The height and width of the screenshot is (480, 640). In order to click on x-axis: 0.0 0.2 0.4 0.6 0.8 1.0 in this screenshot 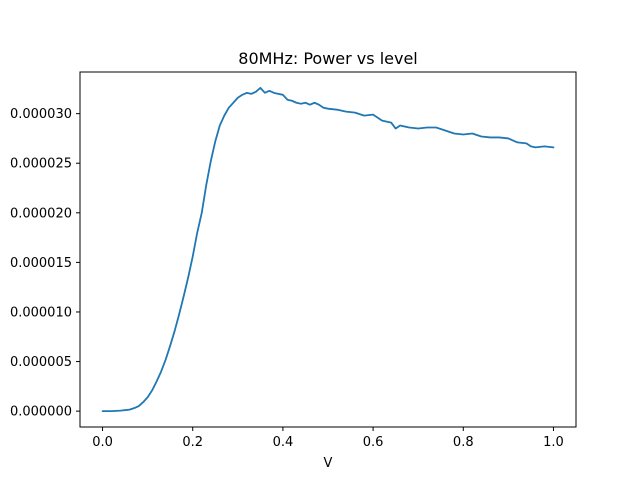, I will do `click(328, 438)`.